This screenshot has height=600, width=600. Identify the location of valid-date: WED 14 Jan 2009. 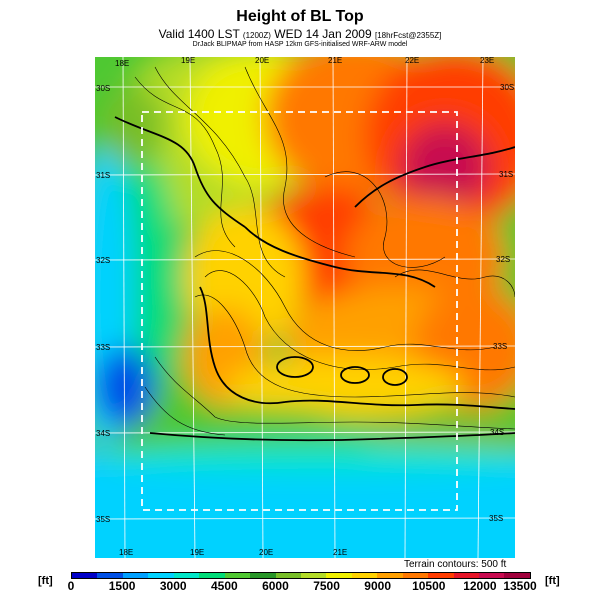
(323, 34).